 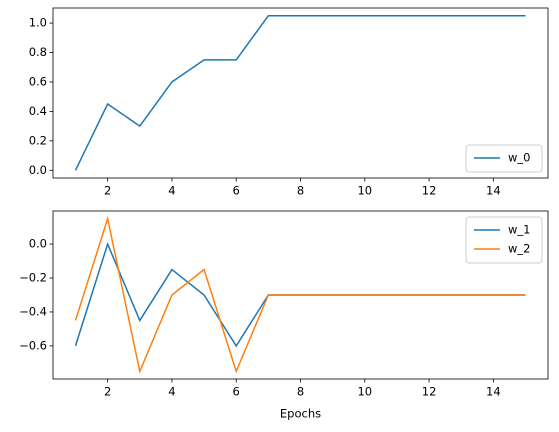 What do you see at coordinates (38, 111) in the screenshot?
I see `y-tick-label: 0.4` at bounding box center [38, 111].